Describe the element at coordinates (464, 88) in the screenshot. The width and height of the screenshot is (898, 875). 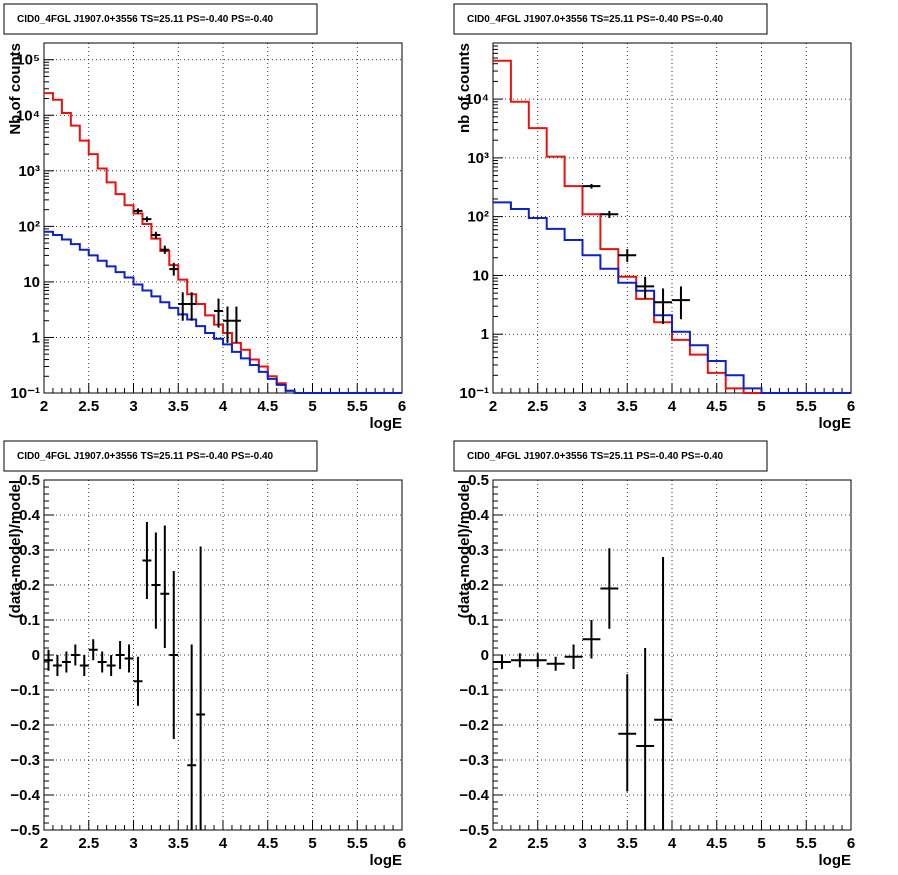
I see `y-axis-label: nb of counts` at that location.